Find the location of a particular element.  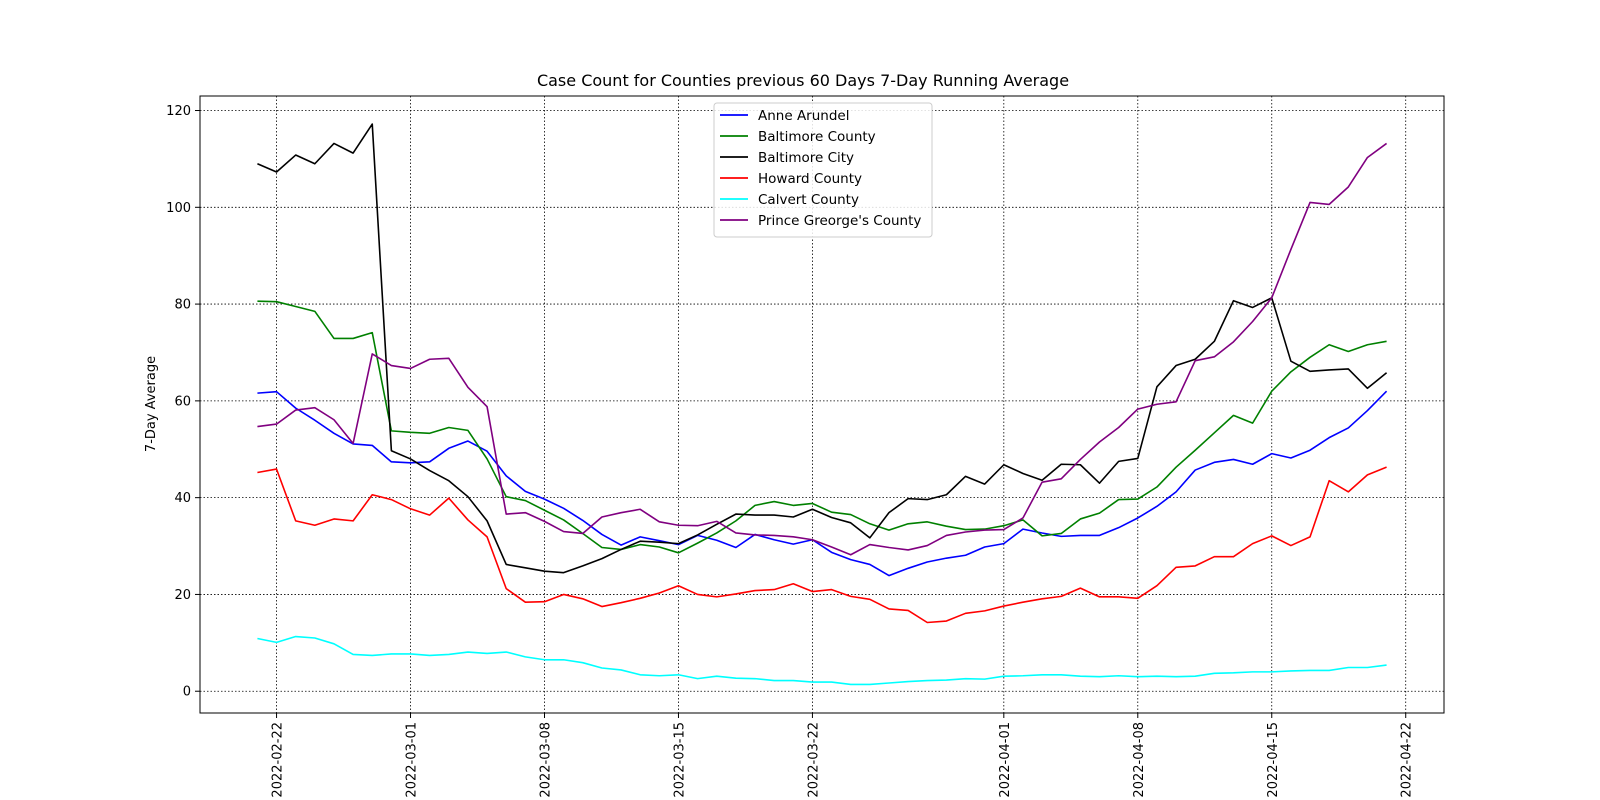

series-line-calvert-county is located at coordinates (822, 660).